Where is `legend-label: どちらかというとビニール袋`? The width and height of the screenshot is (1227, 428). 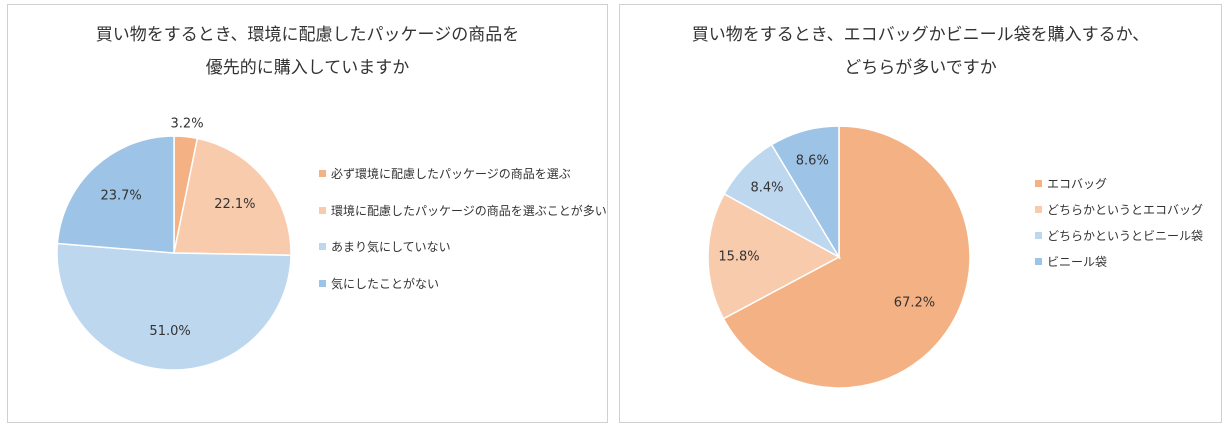 legend-label: どちらかというとビニール袋 is located at coordinates (1125, 236).